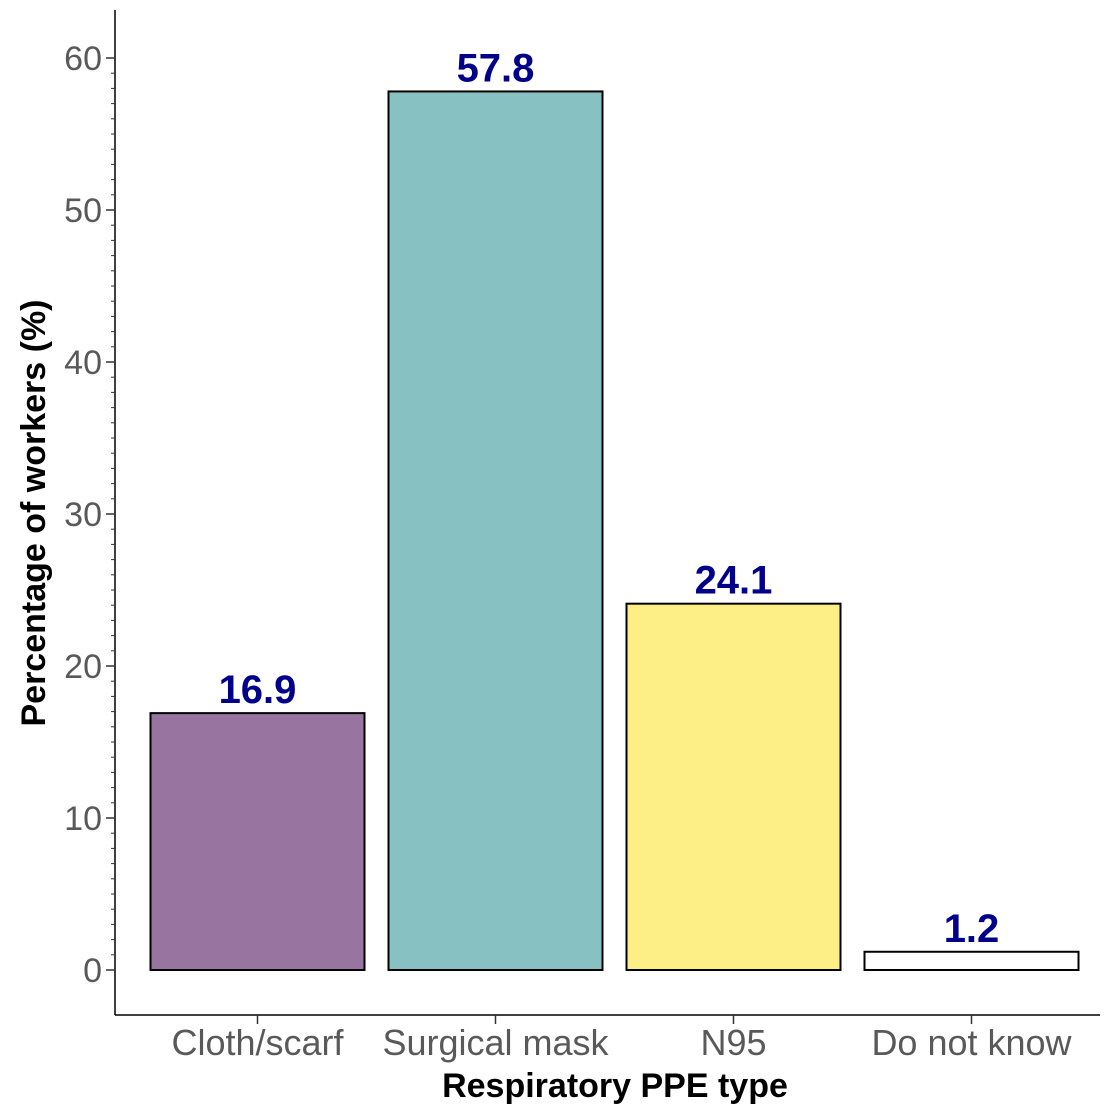  I want to click on data-label: 16.9, so click(258, 690).